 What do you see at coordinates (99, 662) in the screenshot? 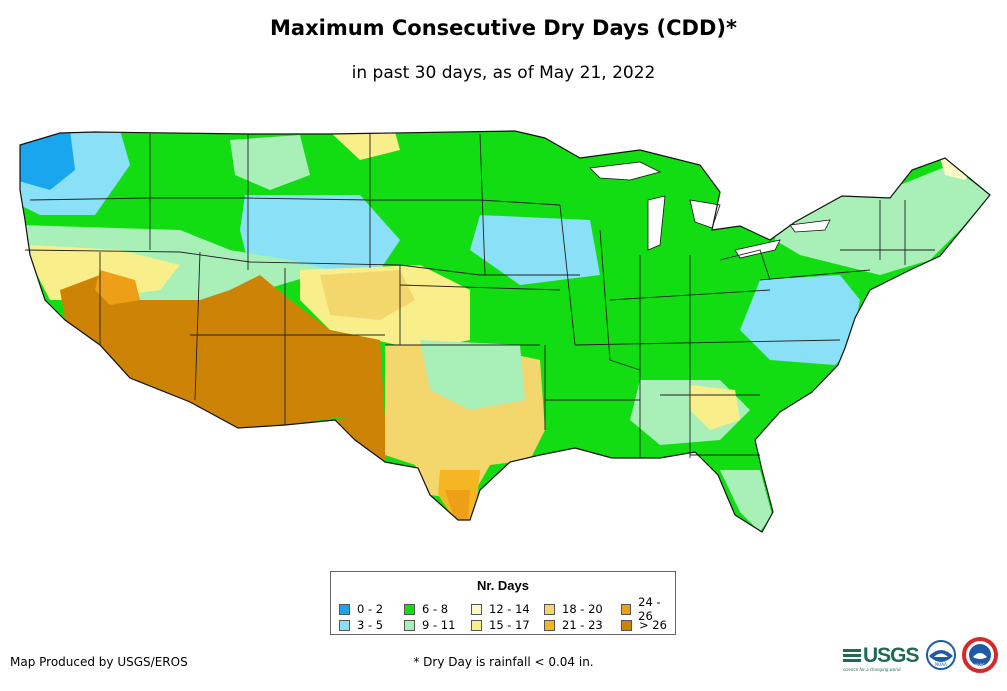
I see `credit-text: Map Produced by USGS/EROS` at bounding box center [99, 662].